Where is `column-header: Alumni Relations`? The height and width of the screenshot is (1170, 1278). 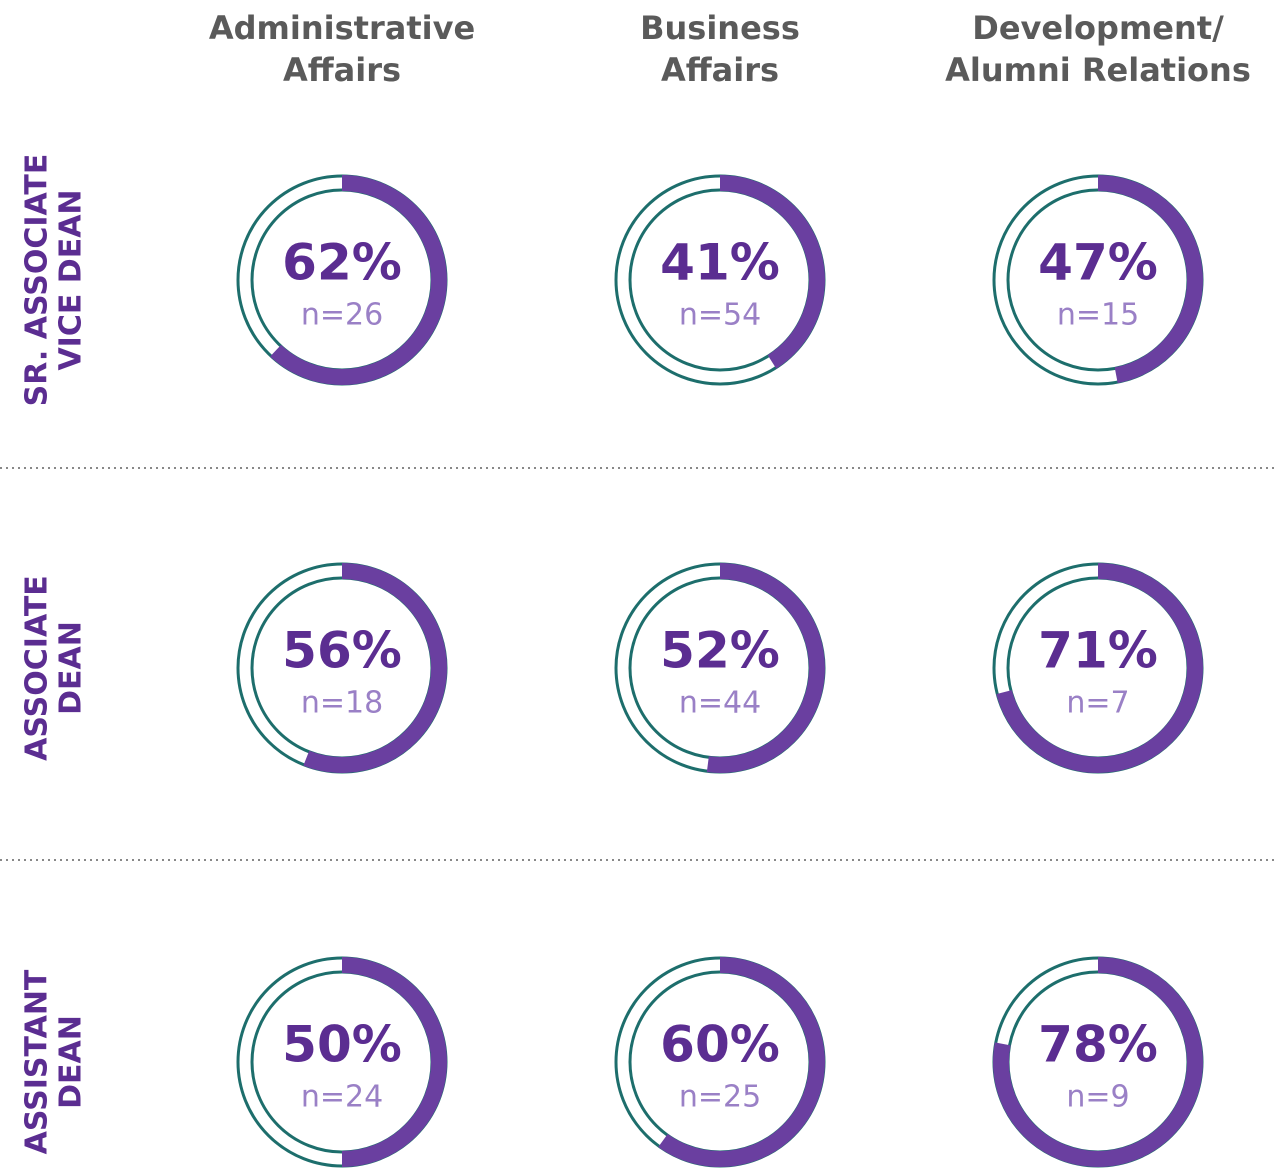
column-header: Alumni Relations is located at coordinates (1098, 70).